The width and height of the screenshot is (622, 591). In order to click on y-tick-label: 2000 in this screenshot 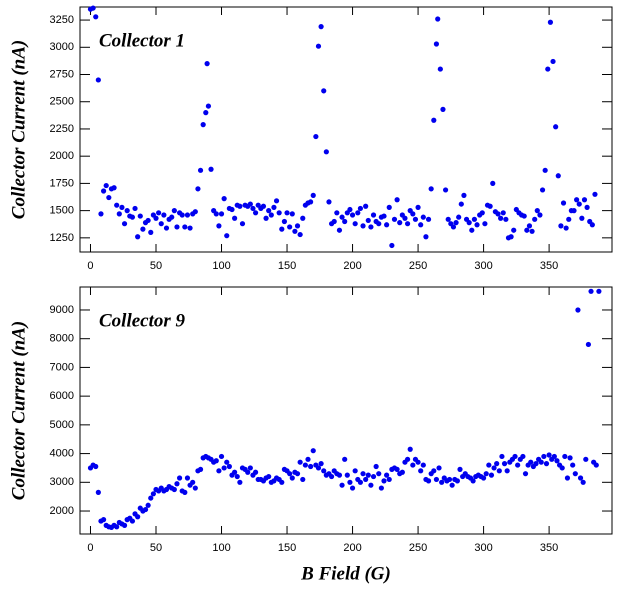, I will do `click(62, 156)`.